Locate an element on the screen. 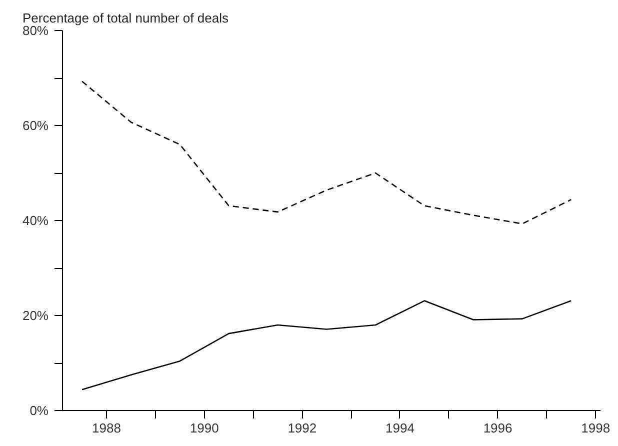 This screenshot has width=618, height=446. y-tick-label: 80% is located at coordinates (35, 30).